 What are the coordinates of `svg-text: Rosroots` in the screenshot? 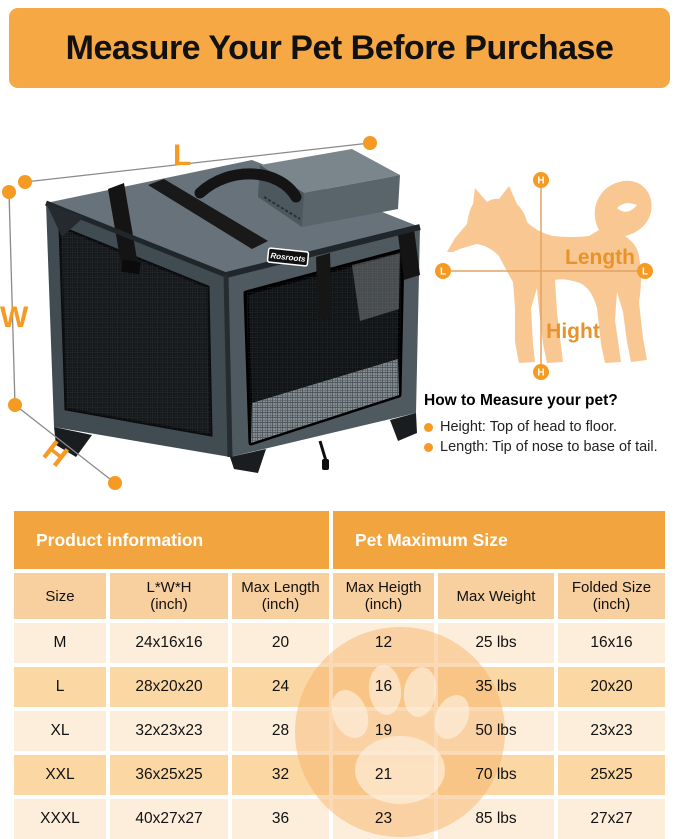 It's located at (288, 257).